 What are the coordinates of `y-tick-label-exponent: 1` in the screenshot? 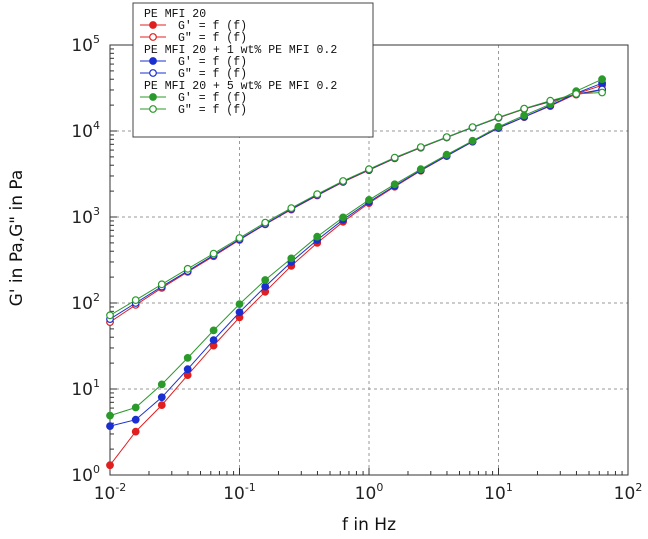 It's located at (96, 383).